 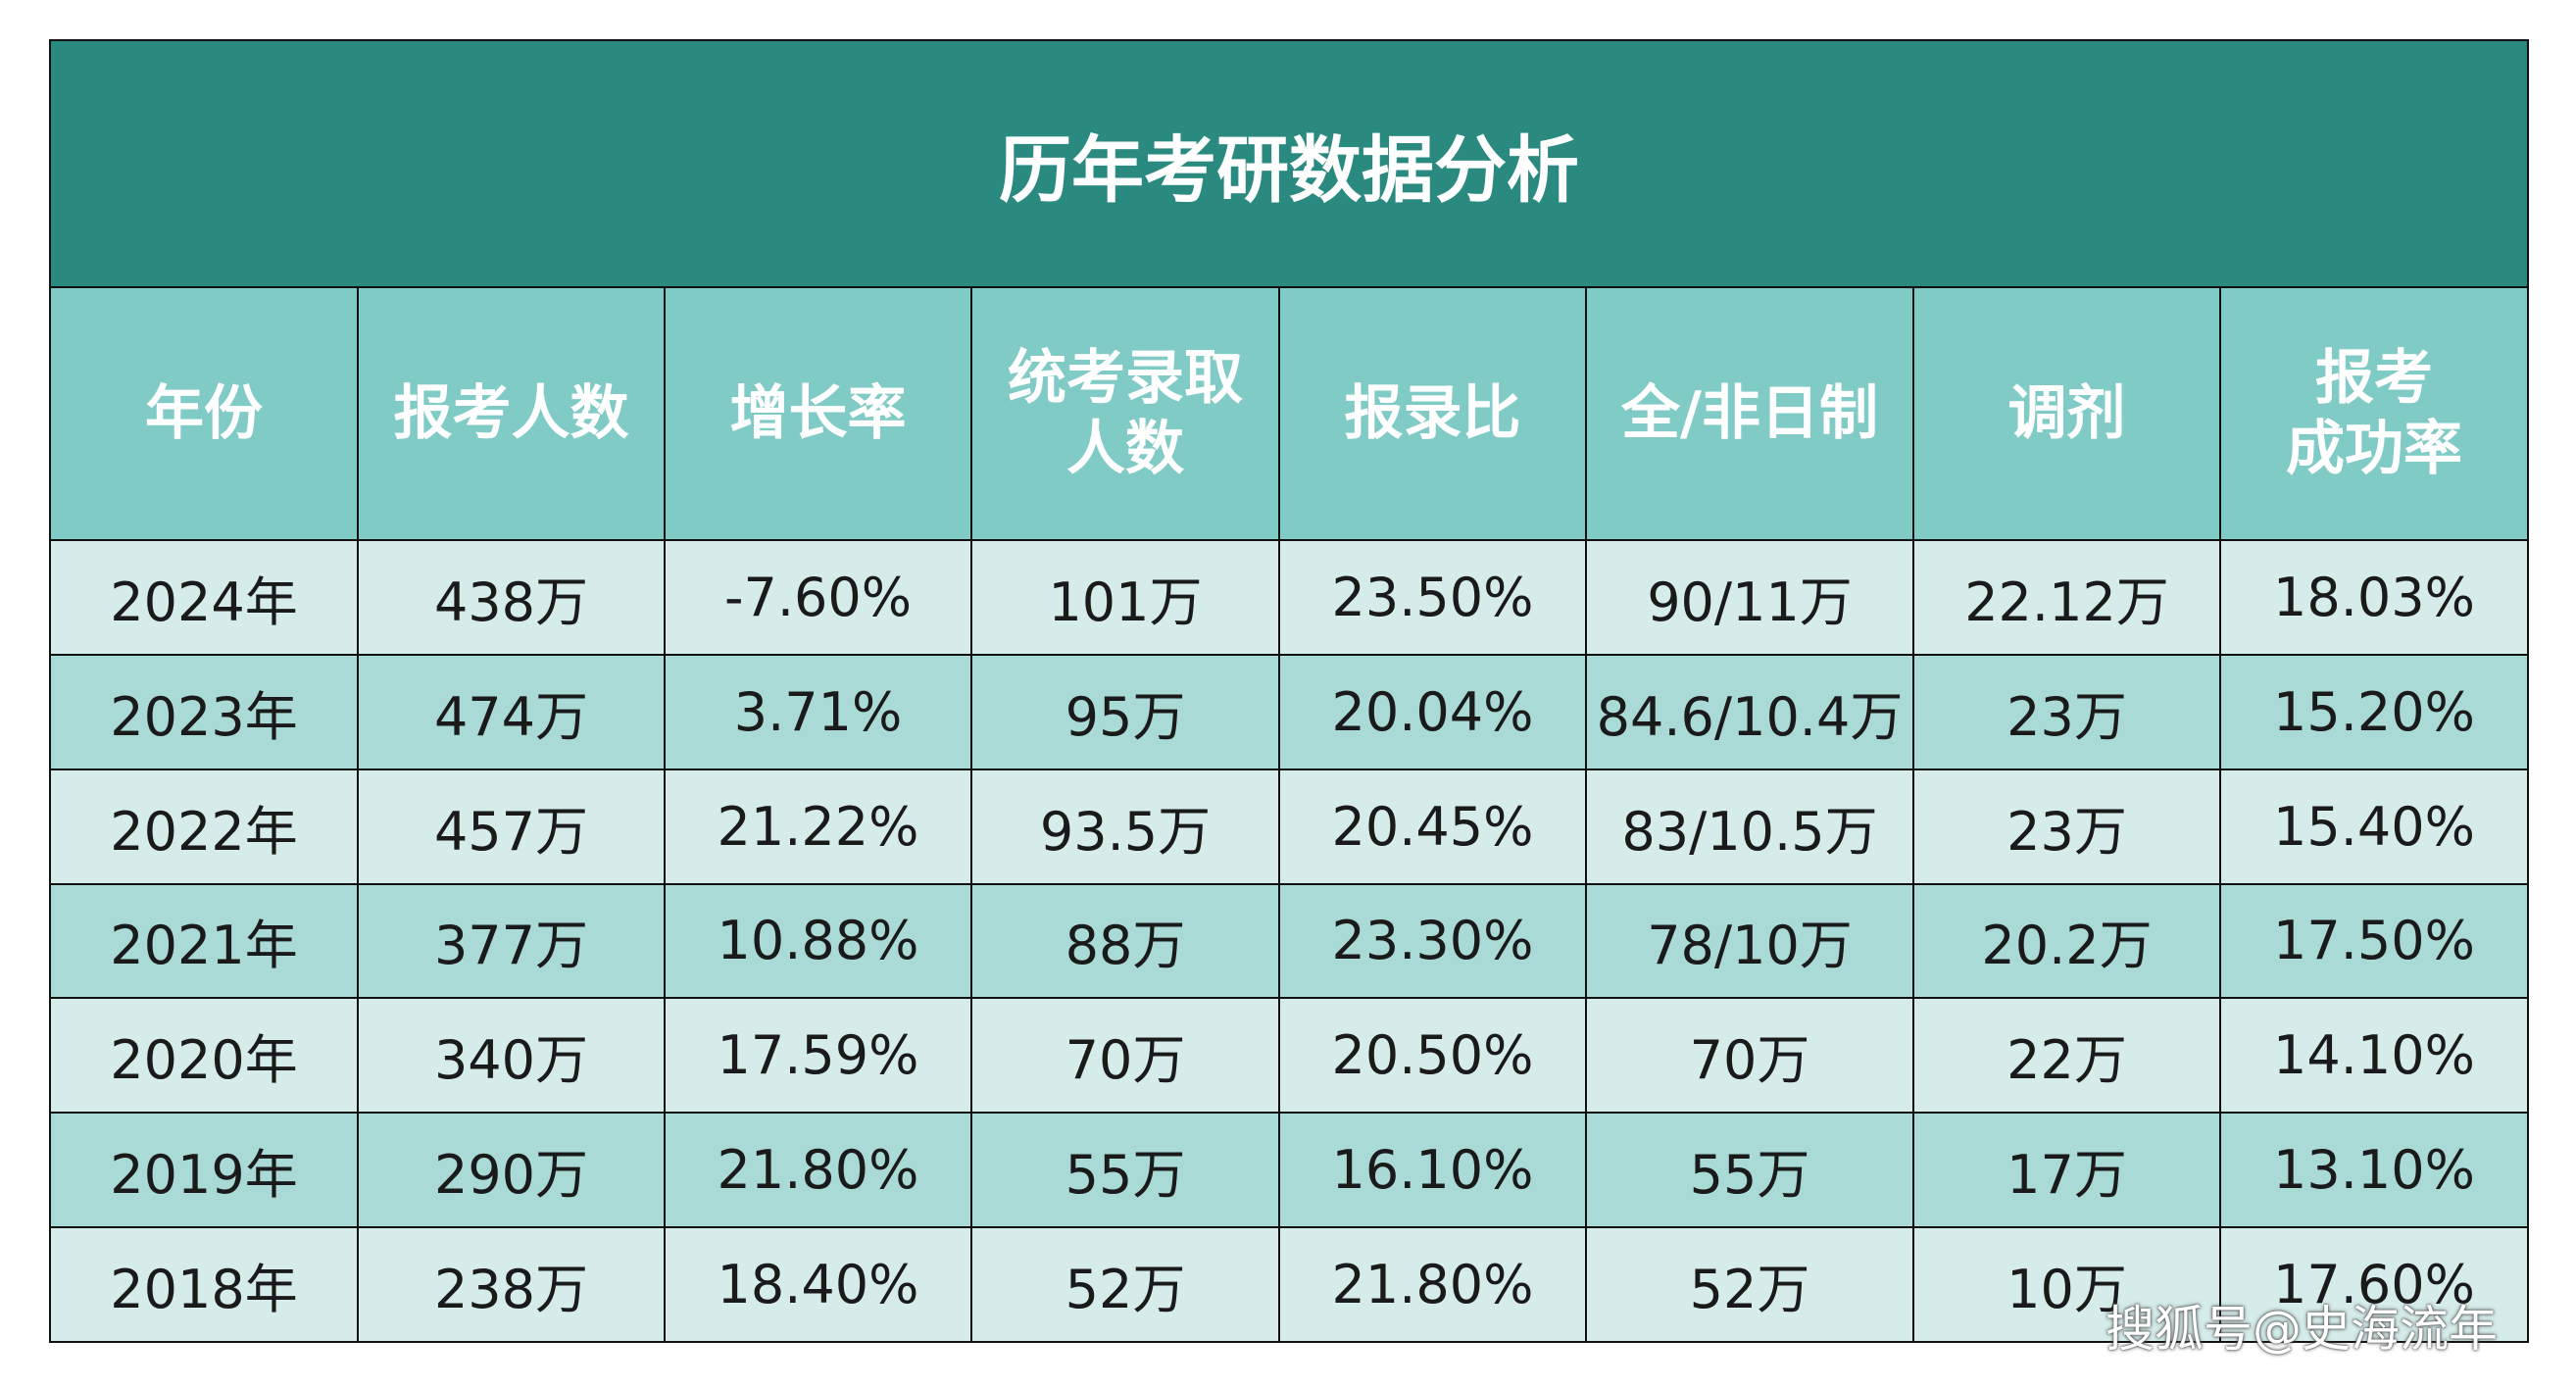 I want to click on table-cell: 10万, so click(x=2066, y=1284).